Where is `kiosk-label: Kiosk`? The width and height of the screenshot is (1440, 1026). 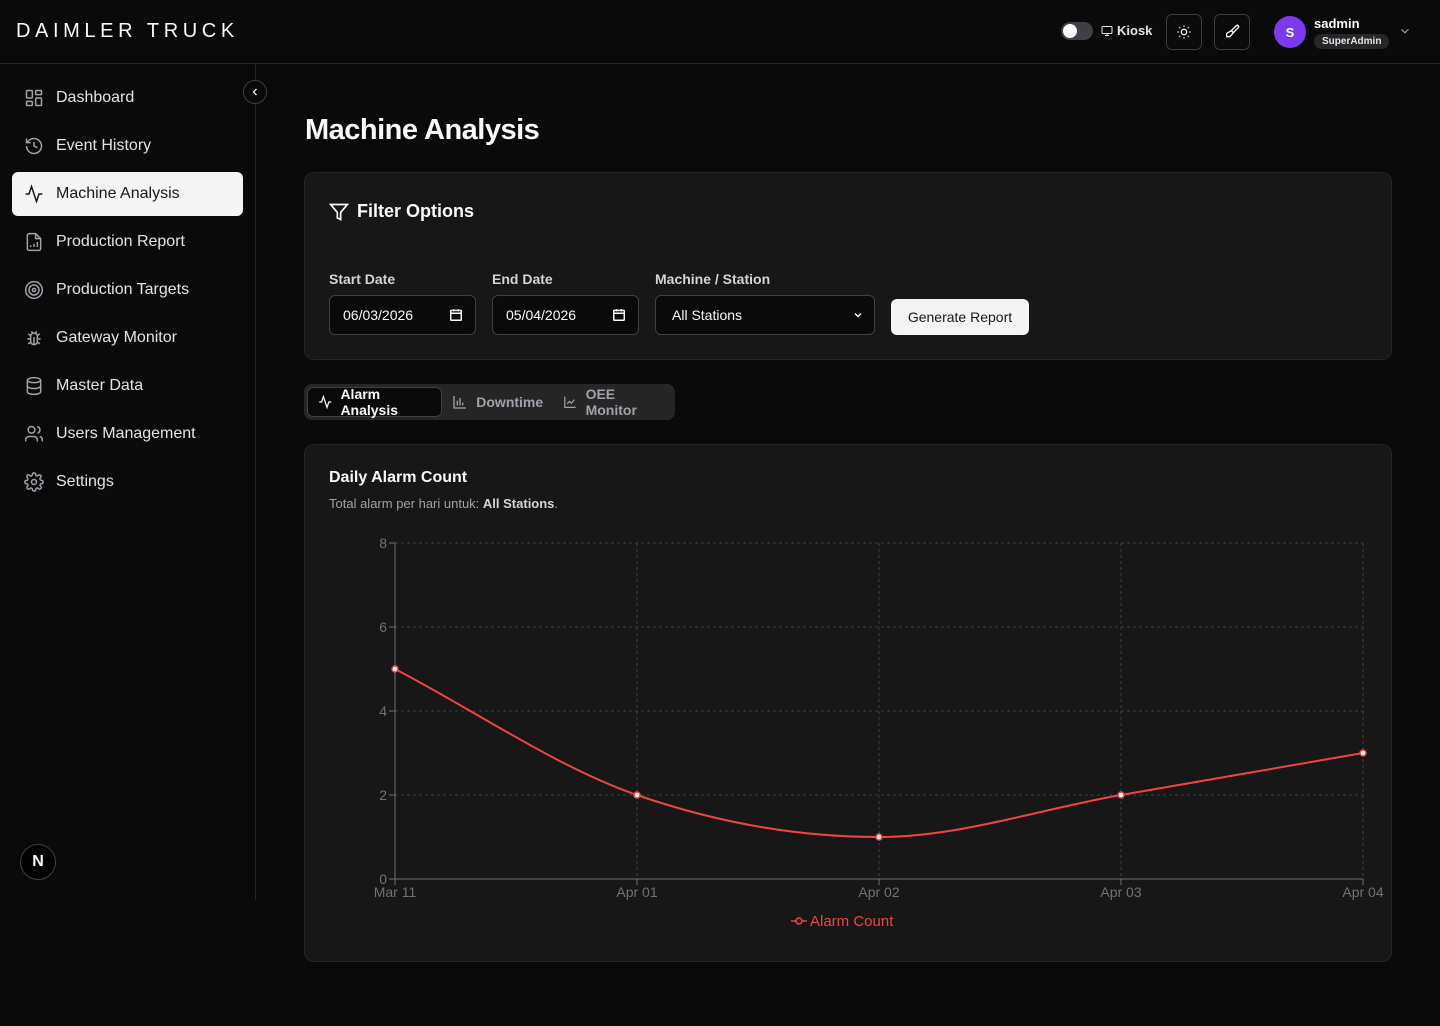 kiosk-label: Kiosk is located at coordinates (1126, 30).